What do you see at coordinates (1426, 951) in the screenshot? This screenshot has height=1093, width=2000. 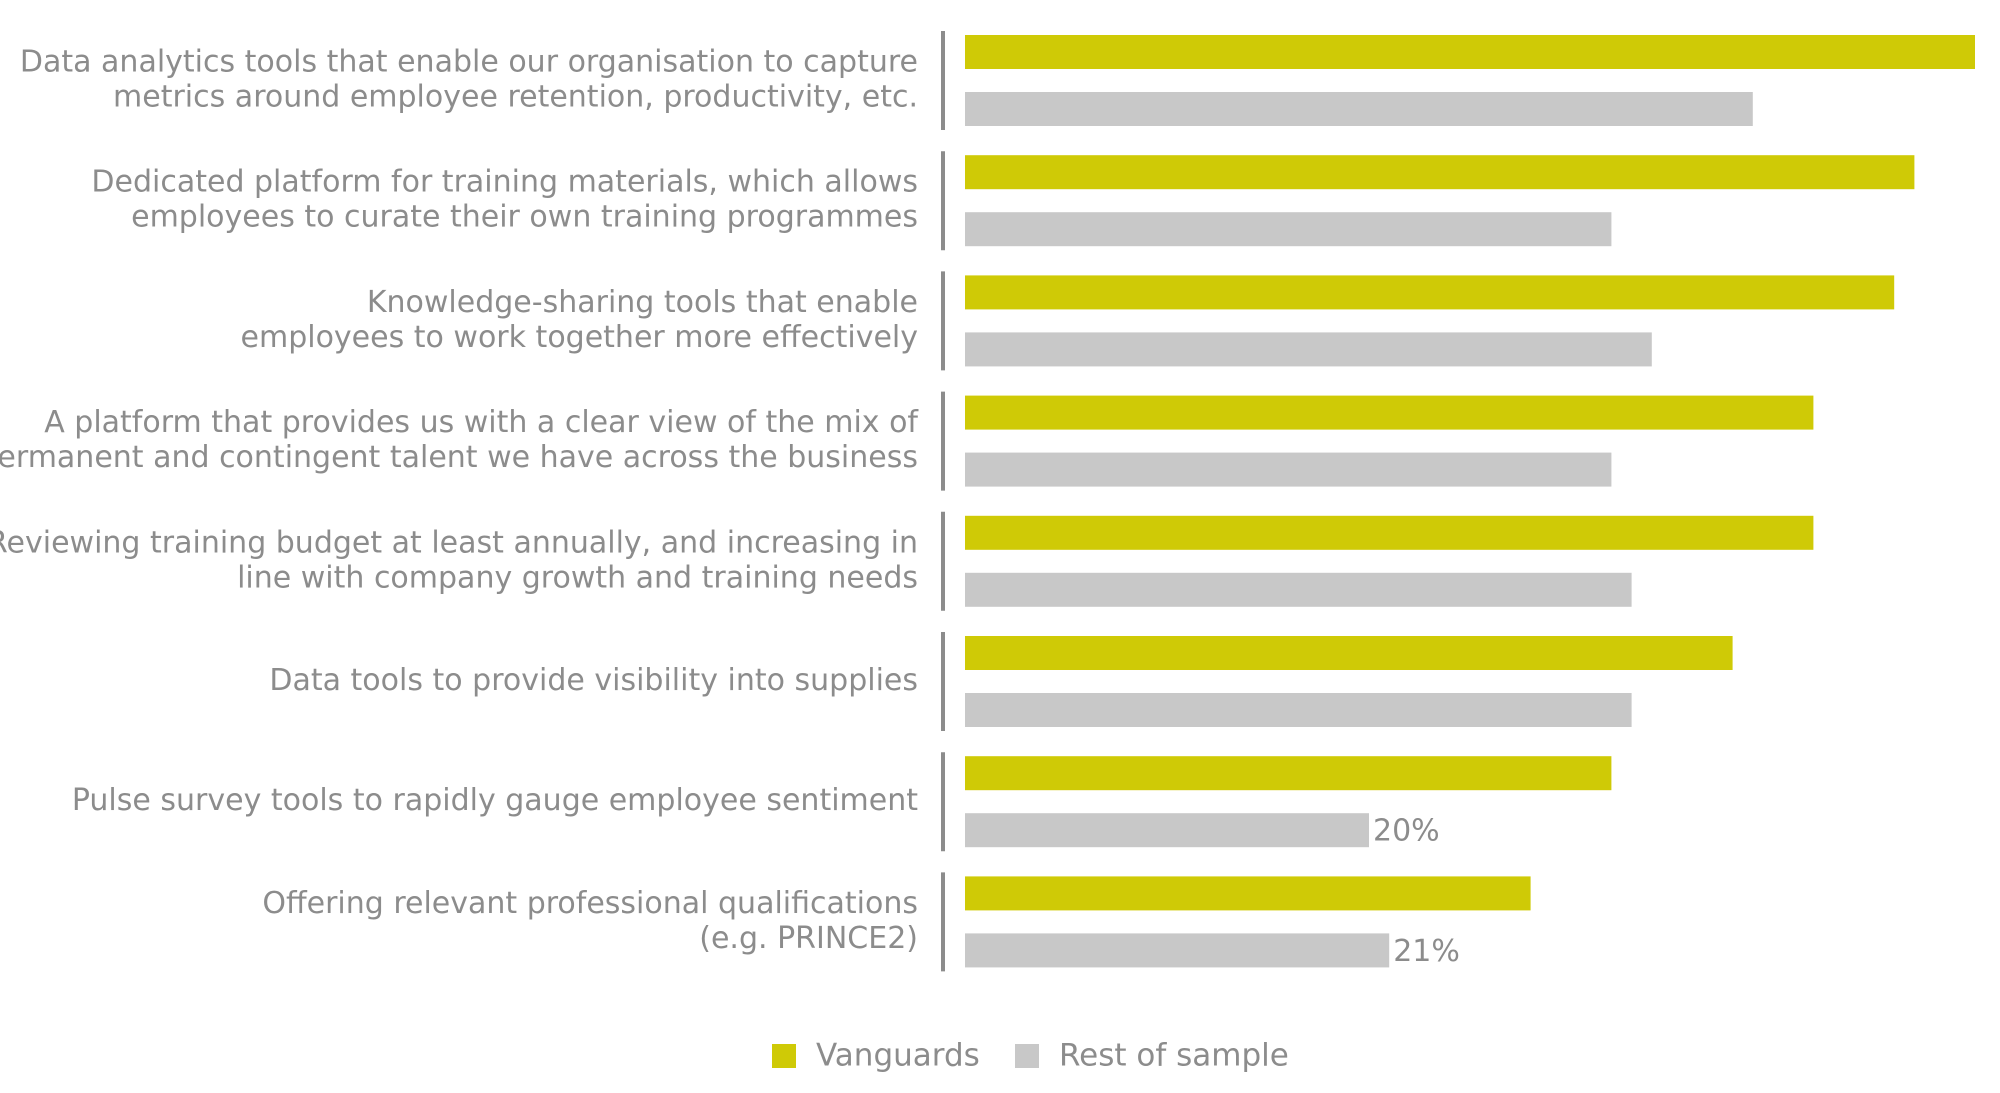 I see `data-label: 21%` at bounding box center [1426, 951].